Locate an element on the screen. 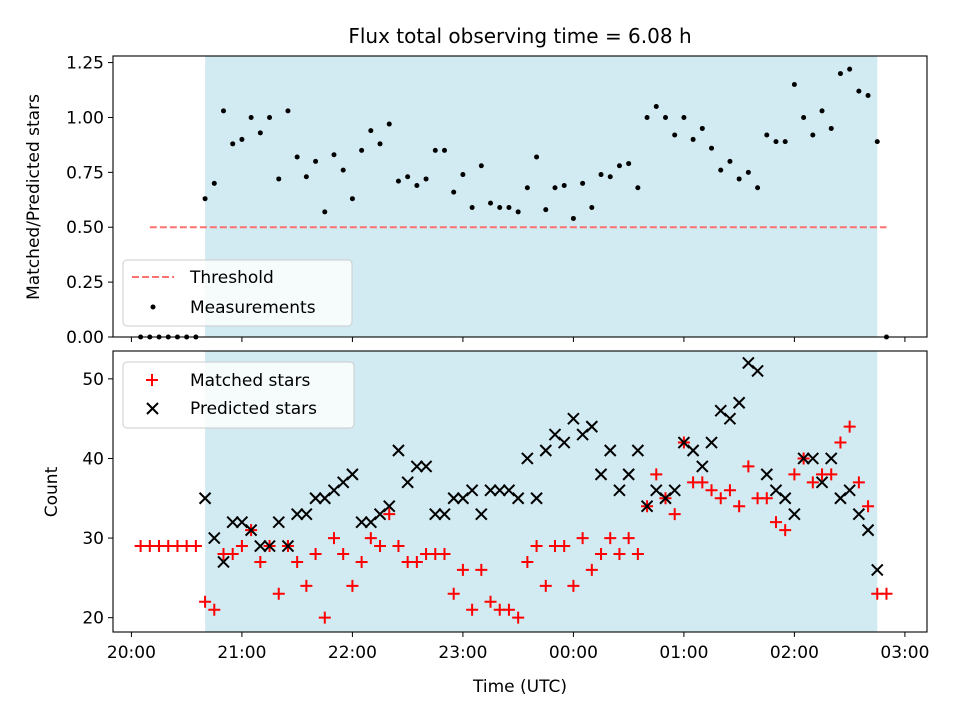  y-tick-label: 0.75 is located at coordinates (85, 173).